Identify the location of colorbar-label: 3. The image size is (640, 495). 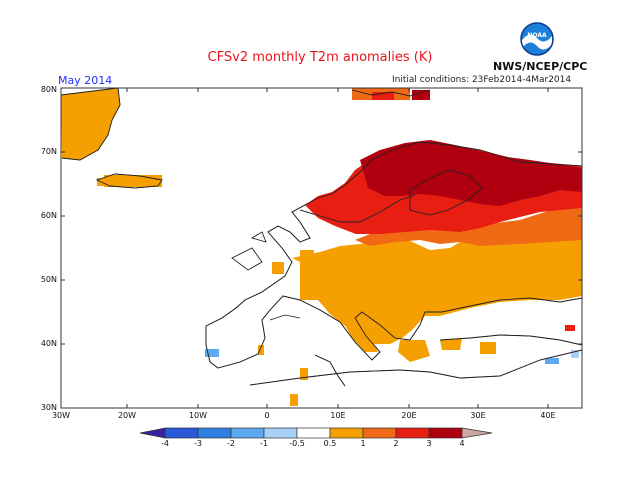
(428, 443).